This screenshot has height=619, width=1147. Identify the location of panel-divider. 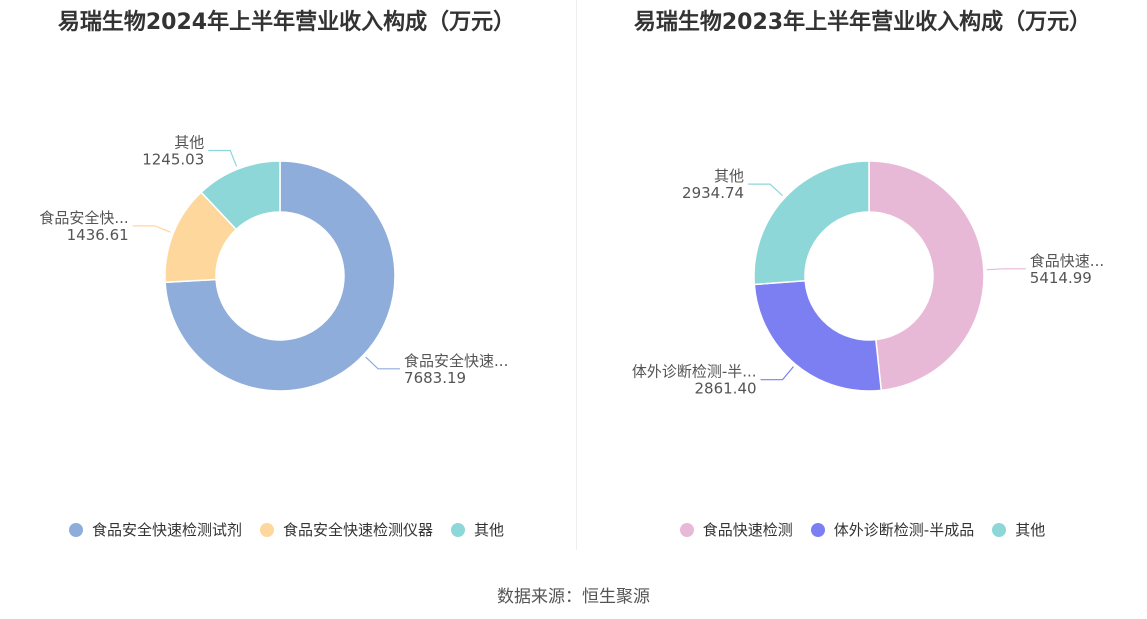
(576, 275).